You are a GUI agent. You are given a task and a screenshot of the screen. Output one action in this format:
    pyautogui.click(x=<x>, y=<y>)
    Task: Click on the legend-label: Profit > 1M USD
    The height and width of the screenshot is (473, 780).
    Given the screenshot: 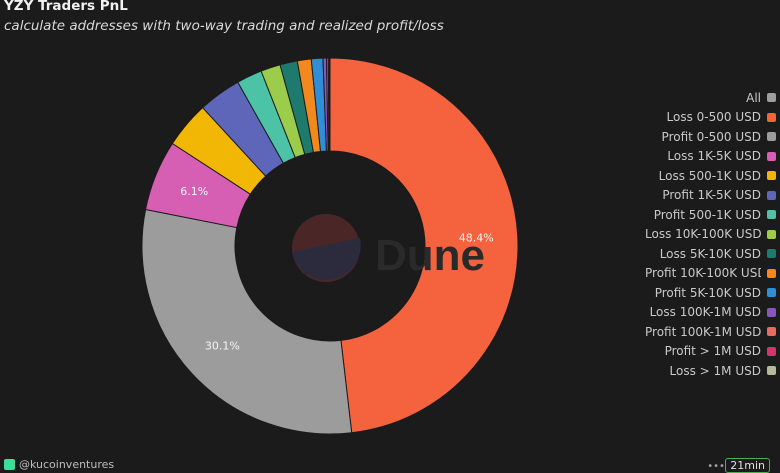 What is the action you would take?
    pyautogui.click(x=712, y=351)
    